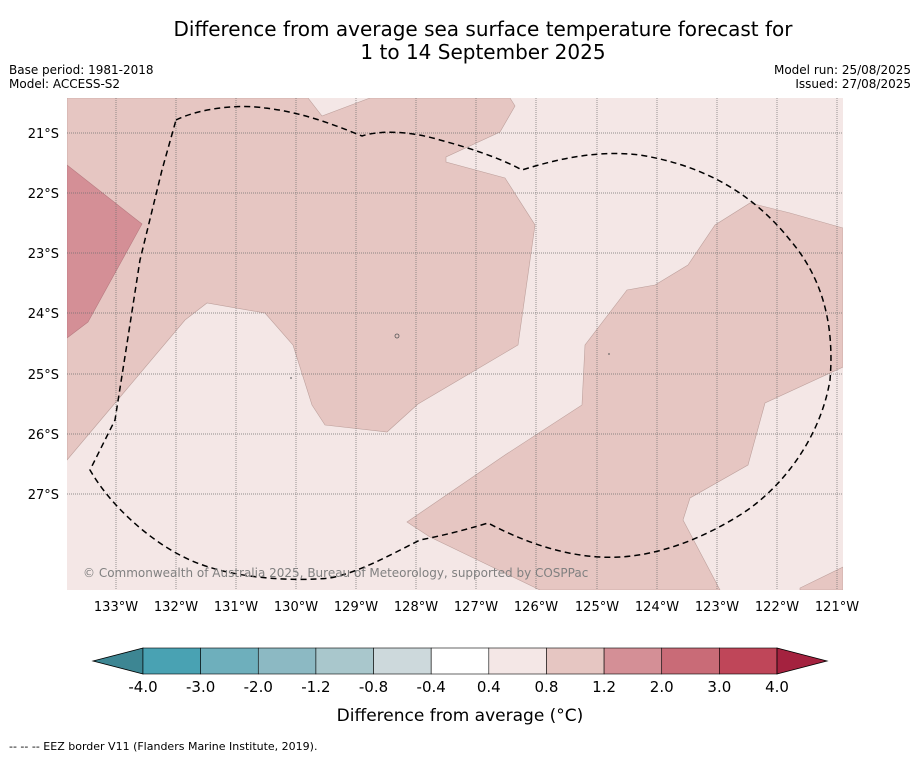  Describe the element at coordinates (547, 687) in the screenshot. I see `colorbar-tick-label: 0.8` at that location.